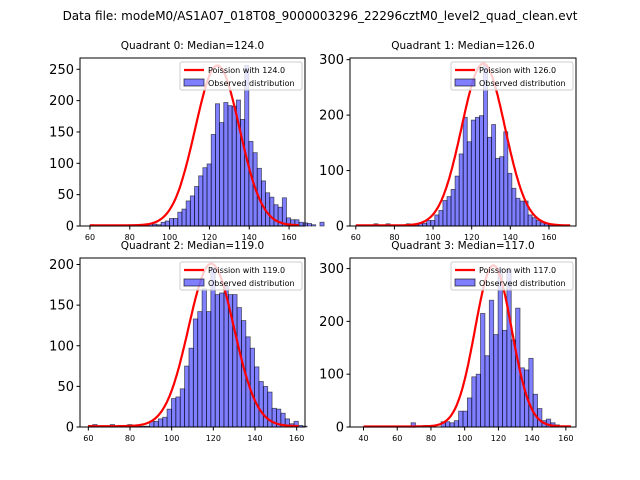 This screenshot has height=480, width=640. What do you see at coordinates (246, 70) in the screenshot?
I see `legend-label-poisson: Poission with 124.0` at bounding box center [246, 70].